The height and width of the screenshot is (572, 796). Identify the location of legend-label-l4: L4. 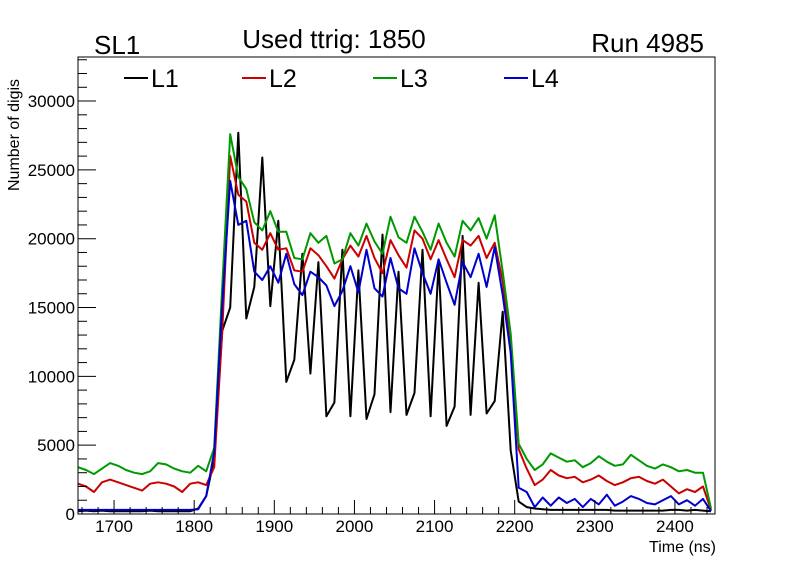
(545, 79).